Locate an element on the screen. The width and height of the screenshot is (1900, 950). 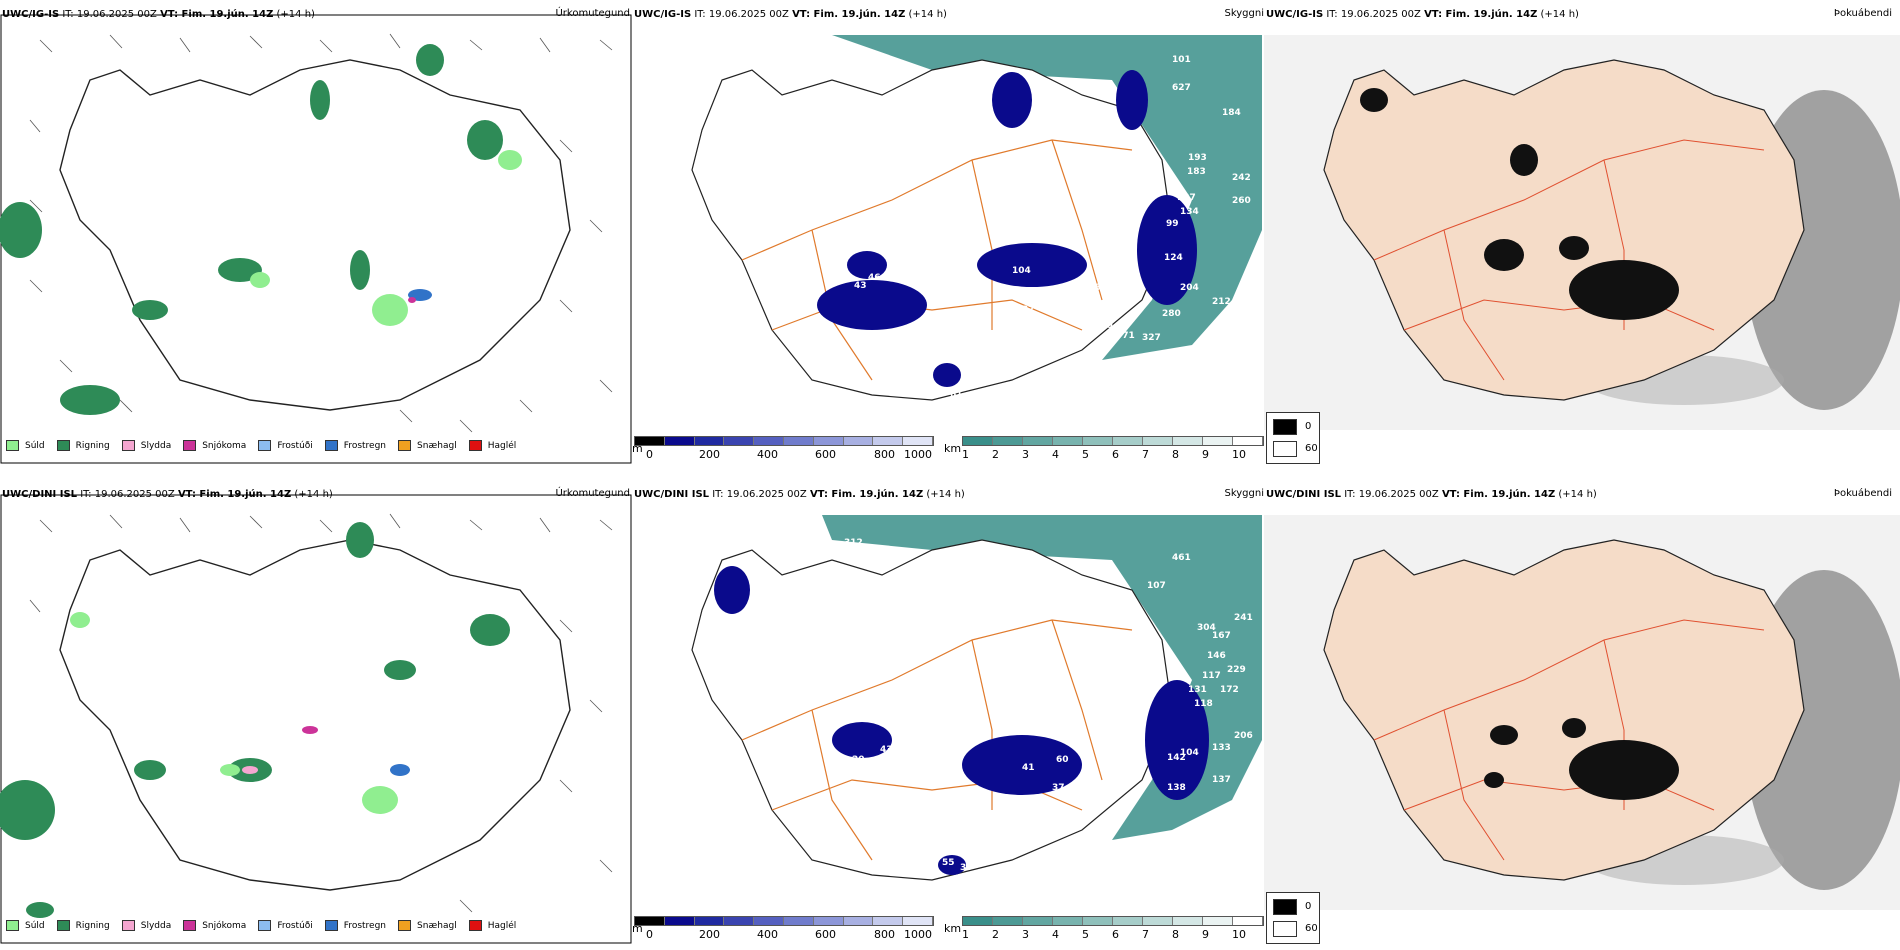
svg-text: 42 is located at coordinates (1046, 304).